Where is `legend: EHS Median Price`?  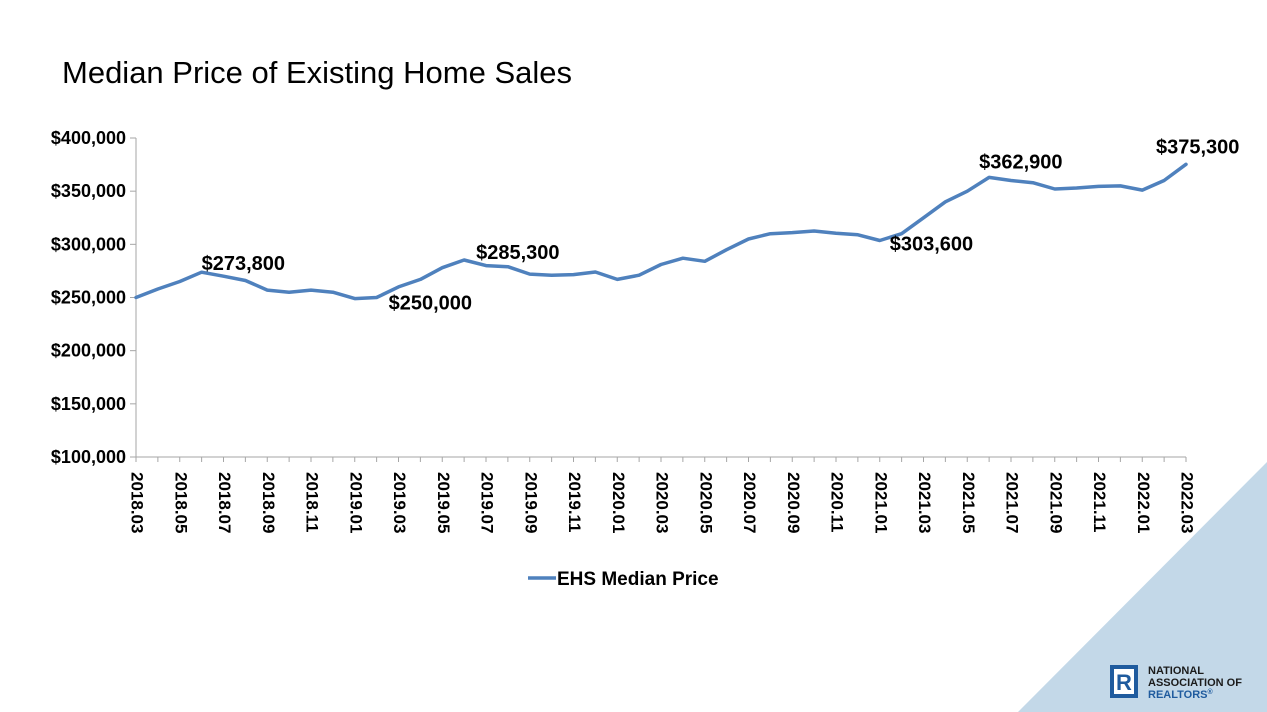 legend: EHS Median Price is located at coordinates (623, 579).